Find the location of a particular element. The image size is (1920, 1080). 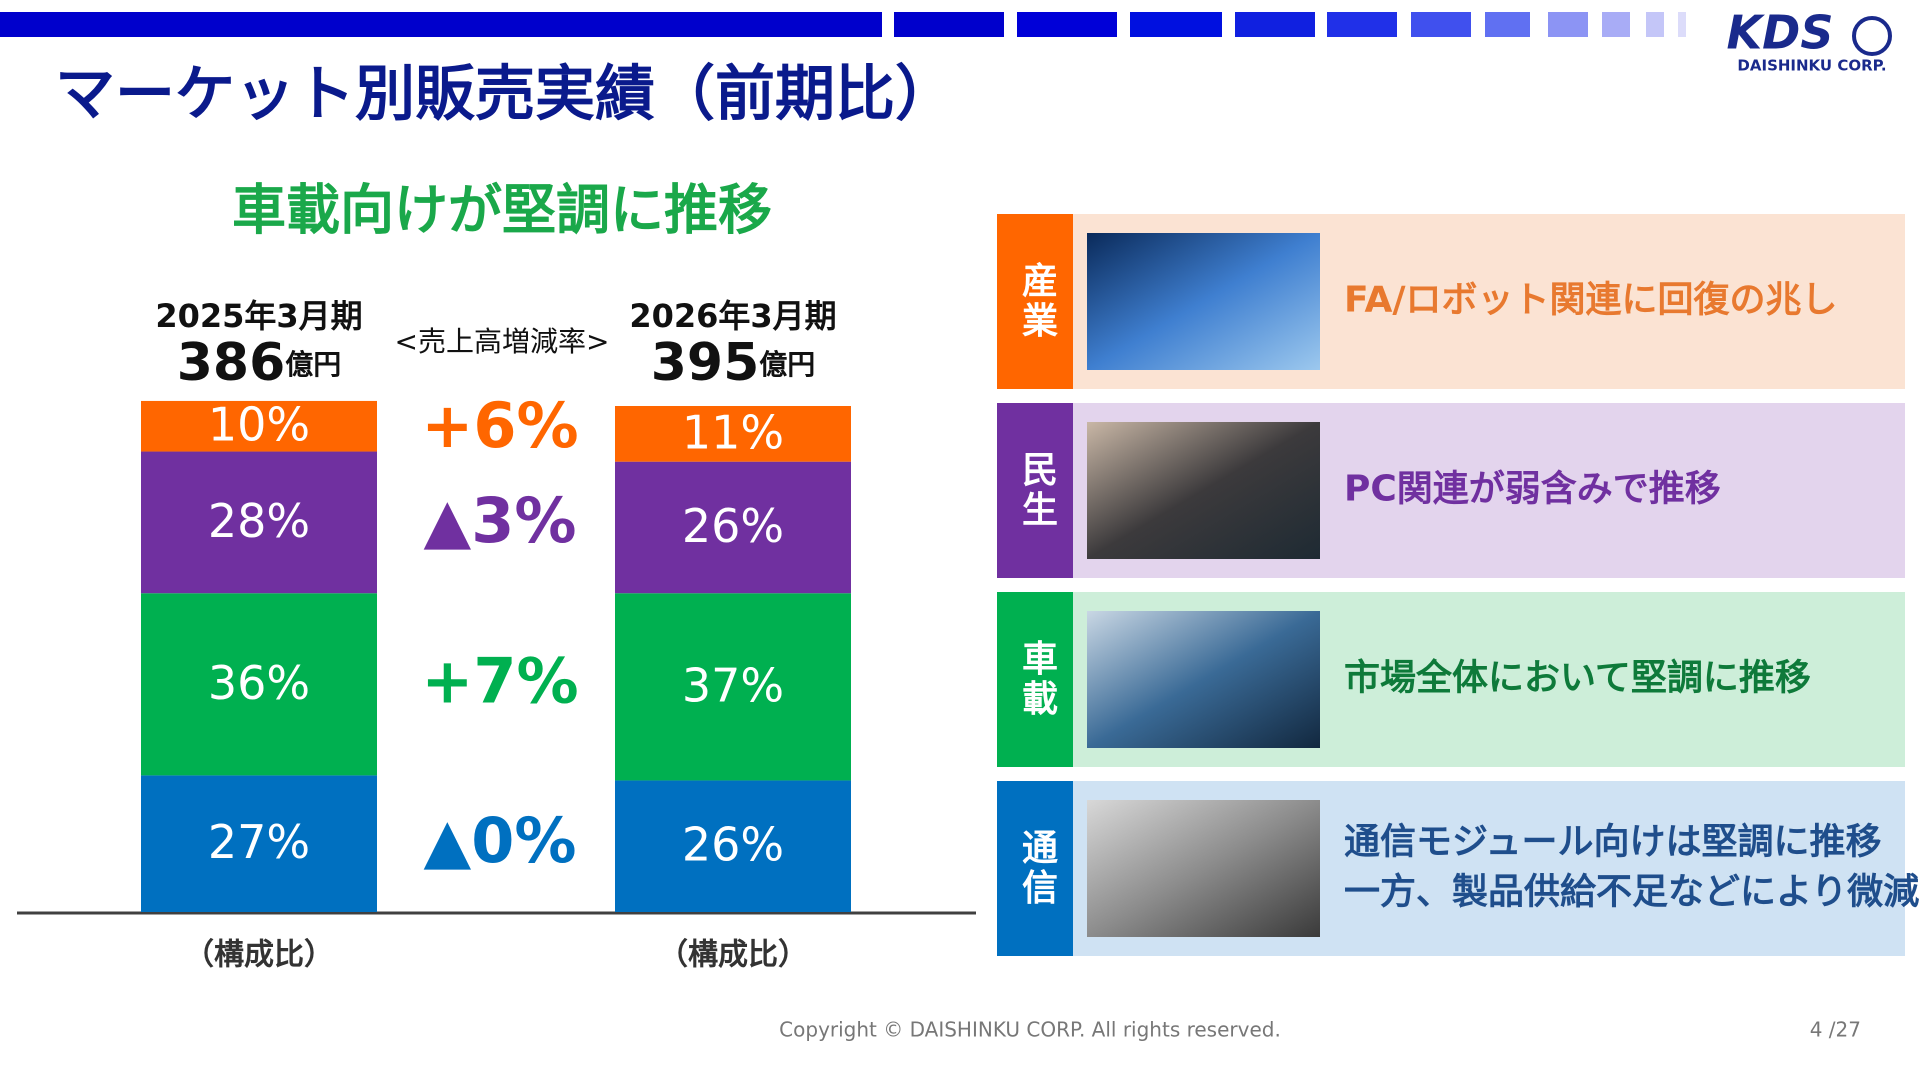

segment-label: 36% is located at coordinates (259, 683).